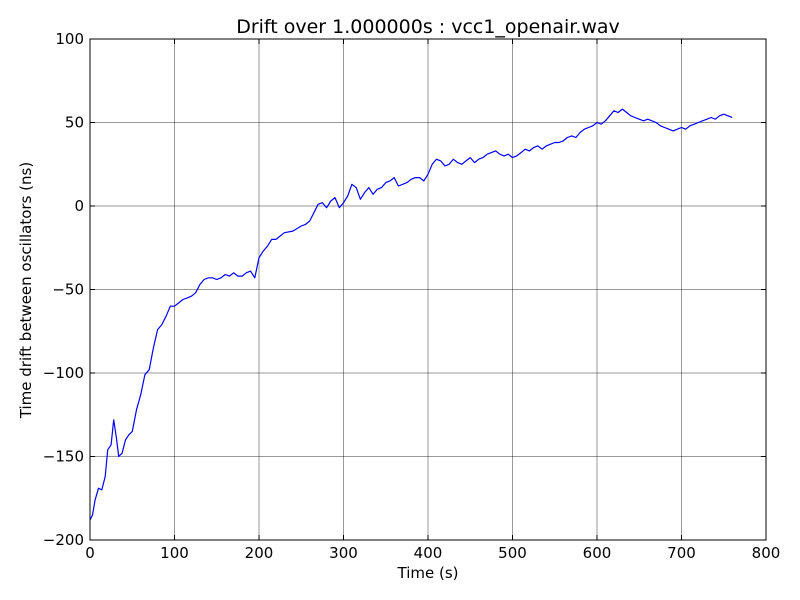 This screenshot has width=800, height=600. Describe the element at coordinates (343, 553) in the screenshot. I see `x-tick-label: 300` at that location.